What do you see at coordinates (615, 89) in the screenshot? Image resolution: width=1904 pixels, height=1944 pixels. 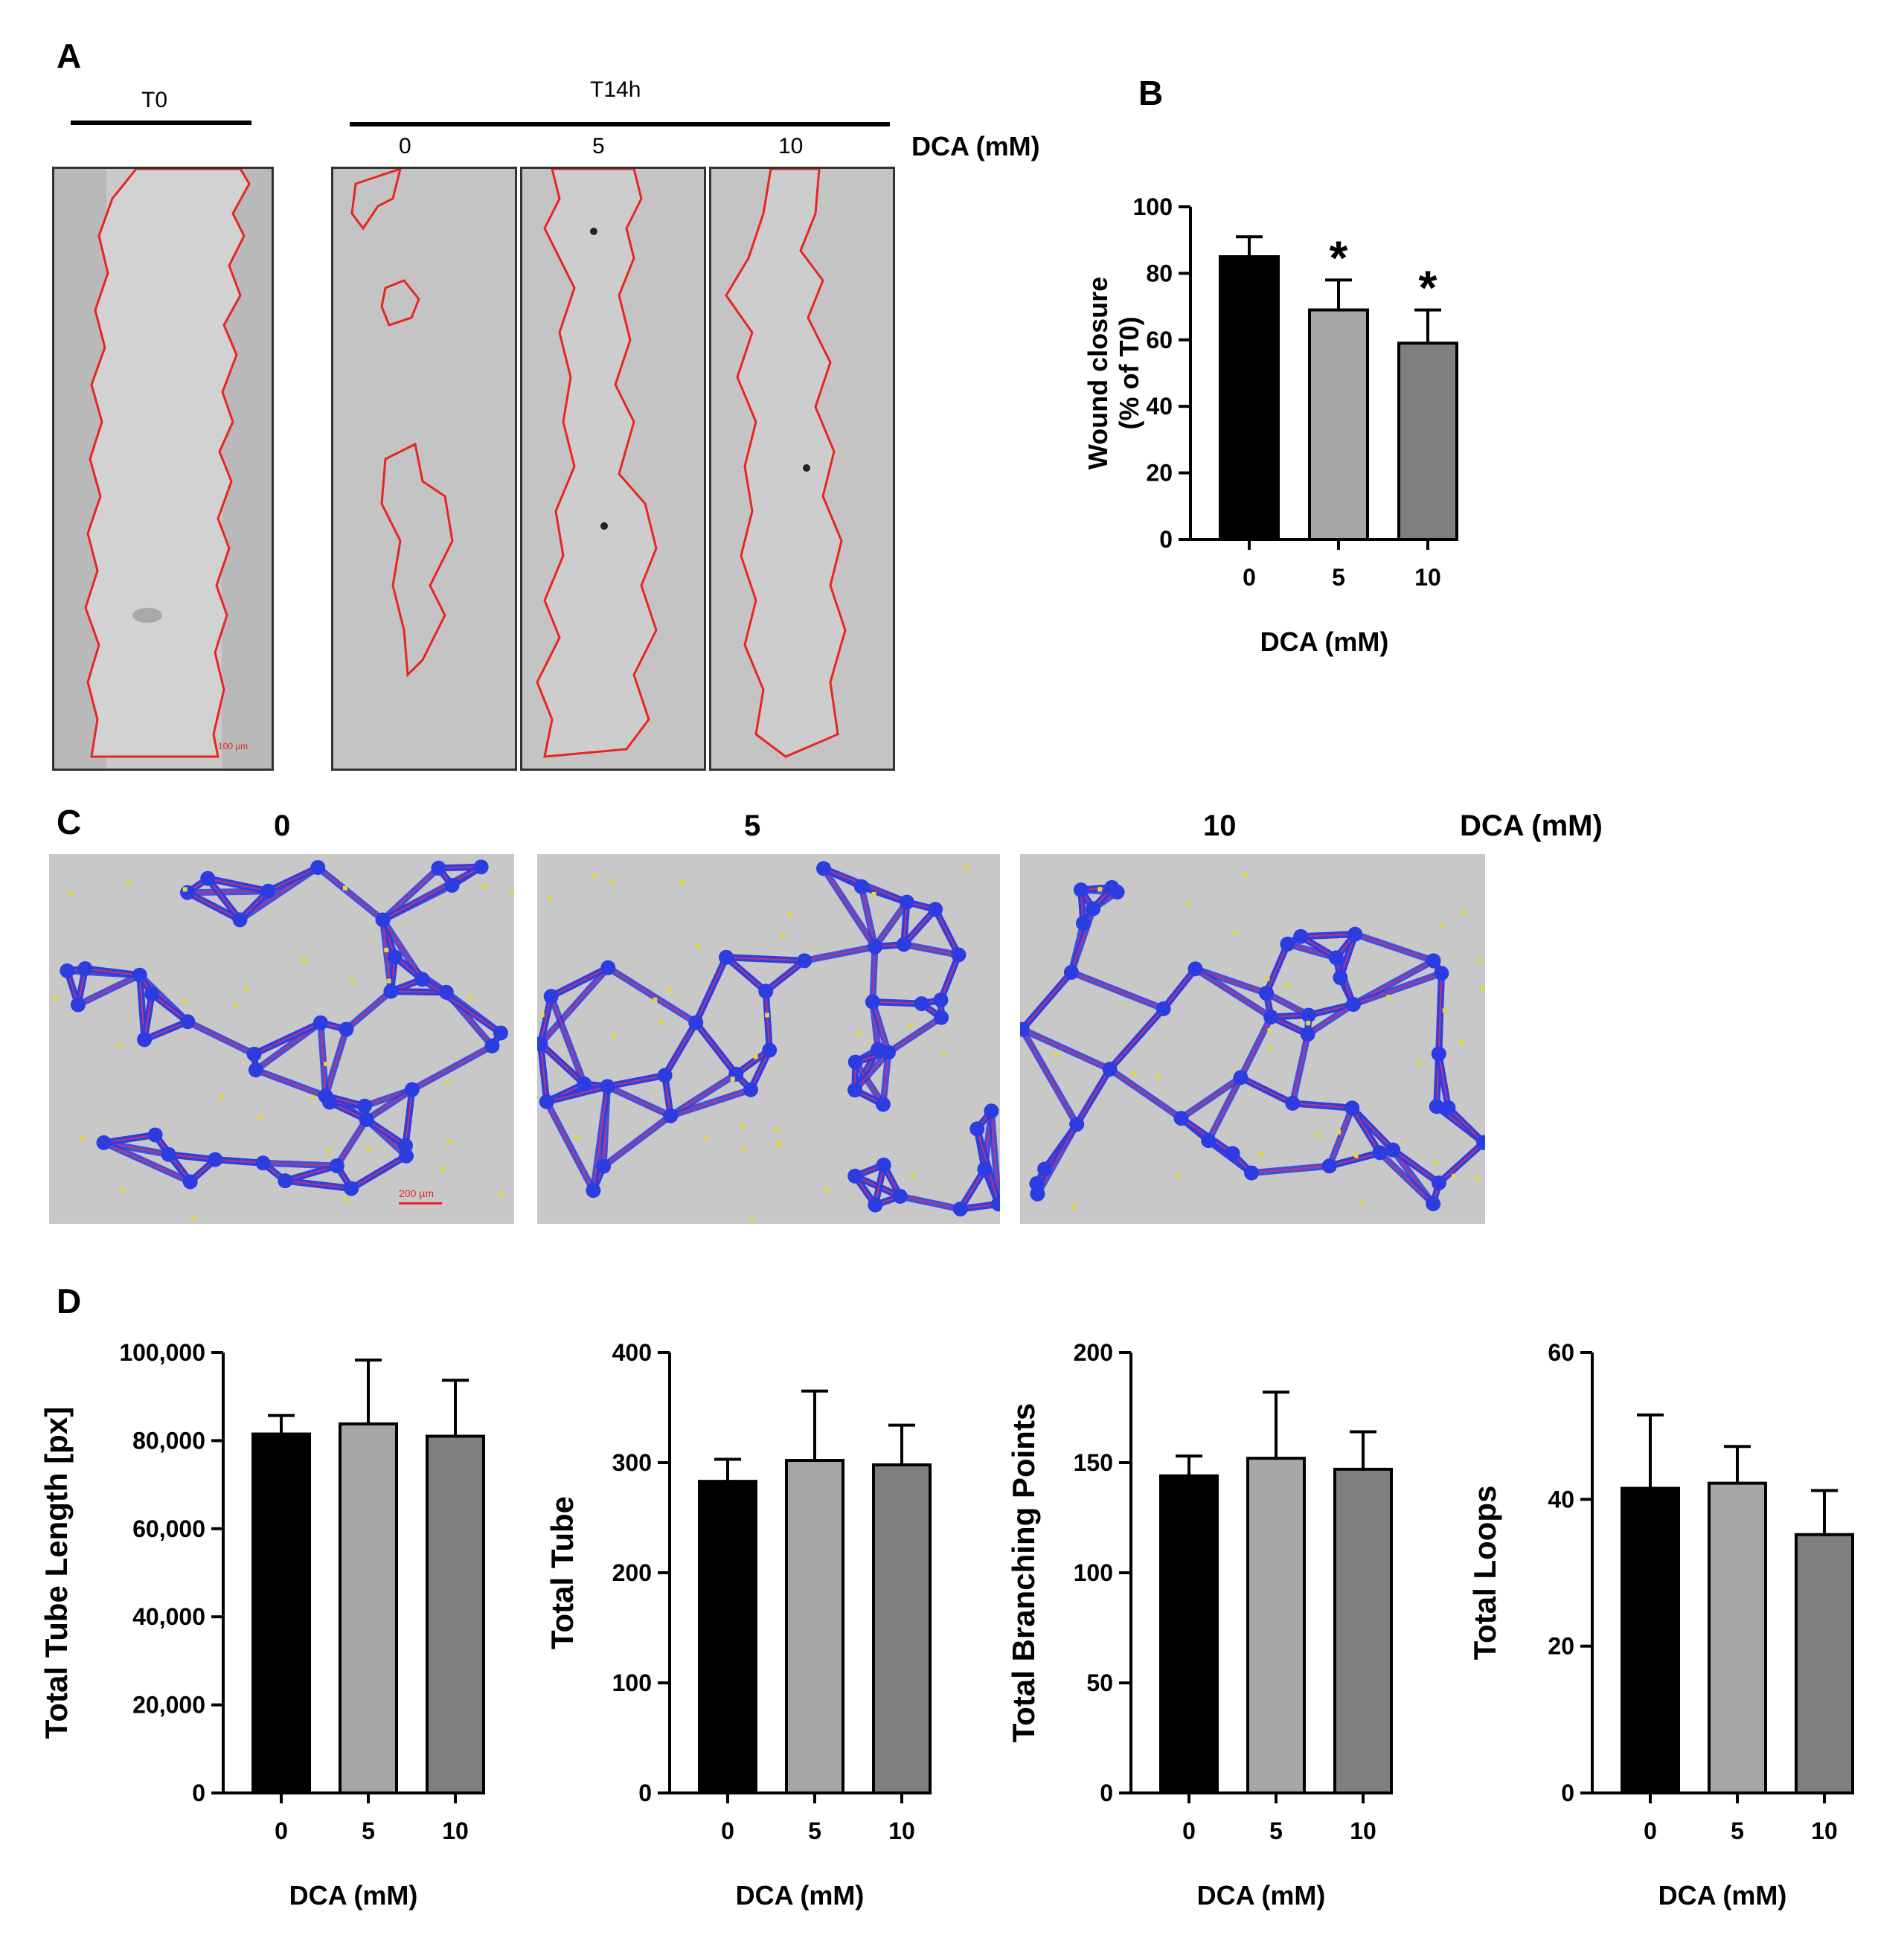 I see `t14h-label: T14h` at bounding box center [615, 89].